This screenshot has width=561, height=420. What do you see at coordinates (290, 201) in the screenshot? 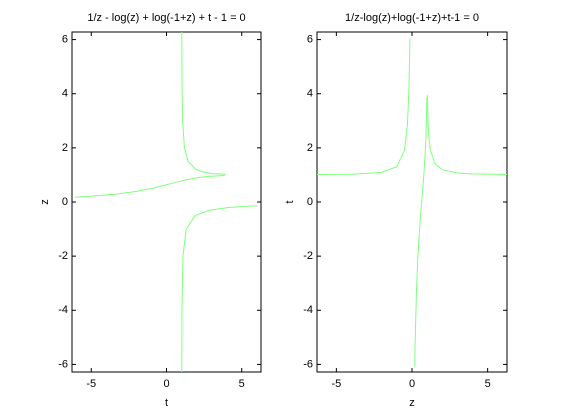
I see `y-axis-label: t` at bounding box center [290, 201].